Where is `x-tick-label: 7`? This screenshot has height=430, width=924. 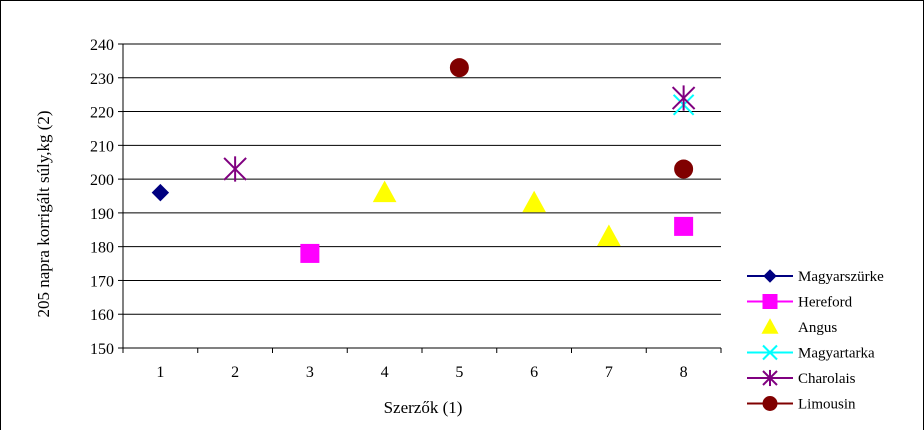
x-tick-label: 7 is located at coordinates (609, 372).